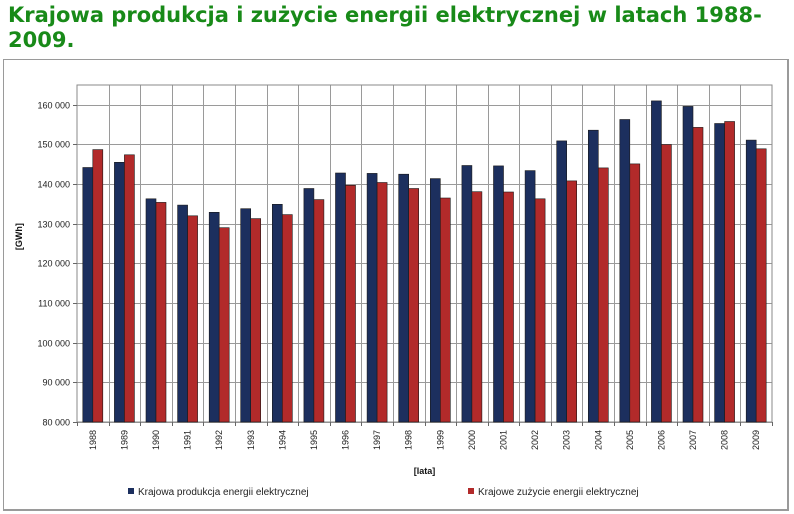 This screenshot has height=514, width=794. What do you see at coordinates (53, 145) in the screenshot?
I see `y-tick-label: 150 000` at bounding box center [53, 145].